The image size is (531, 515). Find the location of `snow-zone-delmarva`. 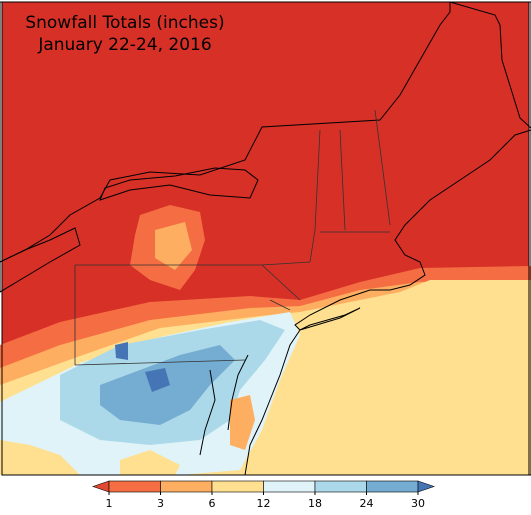

snow-zone-delmarva is located at coordinates (242, 422).